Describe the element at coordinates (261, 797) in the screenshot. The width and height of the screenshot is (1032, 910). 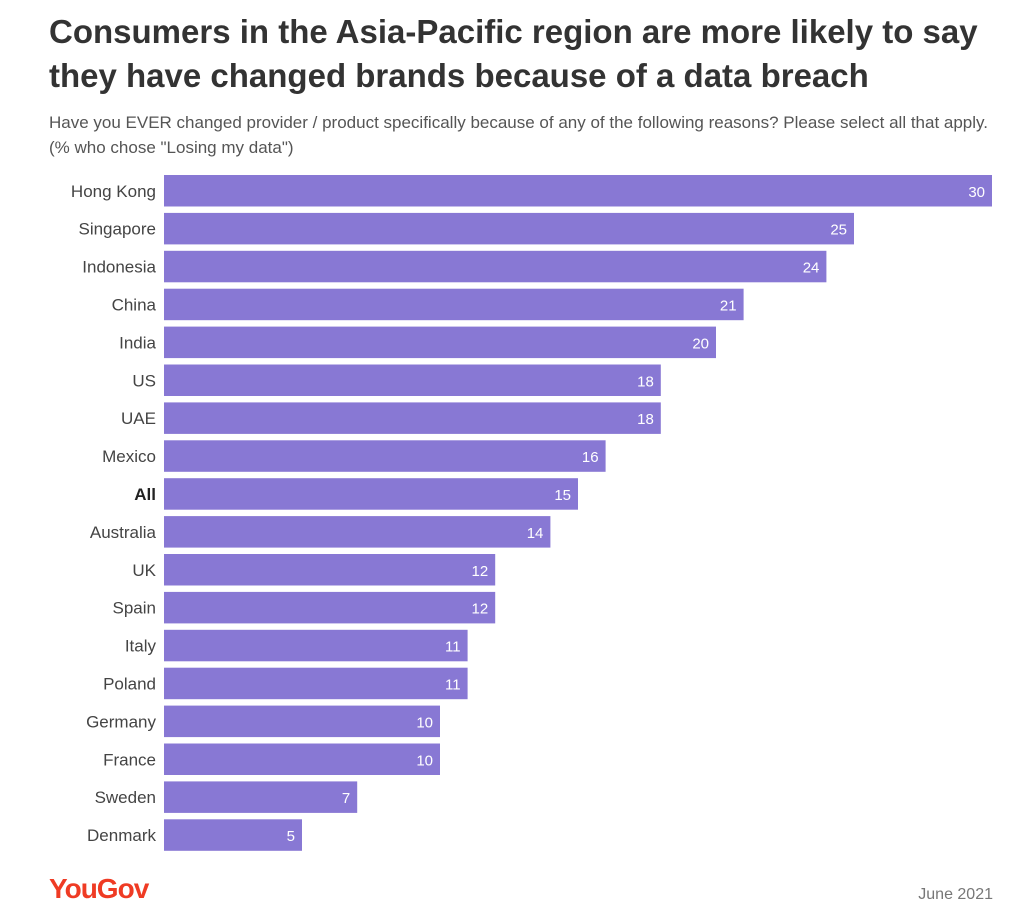
I see `bar-sweden` at that location.